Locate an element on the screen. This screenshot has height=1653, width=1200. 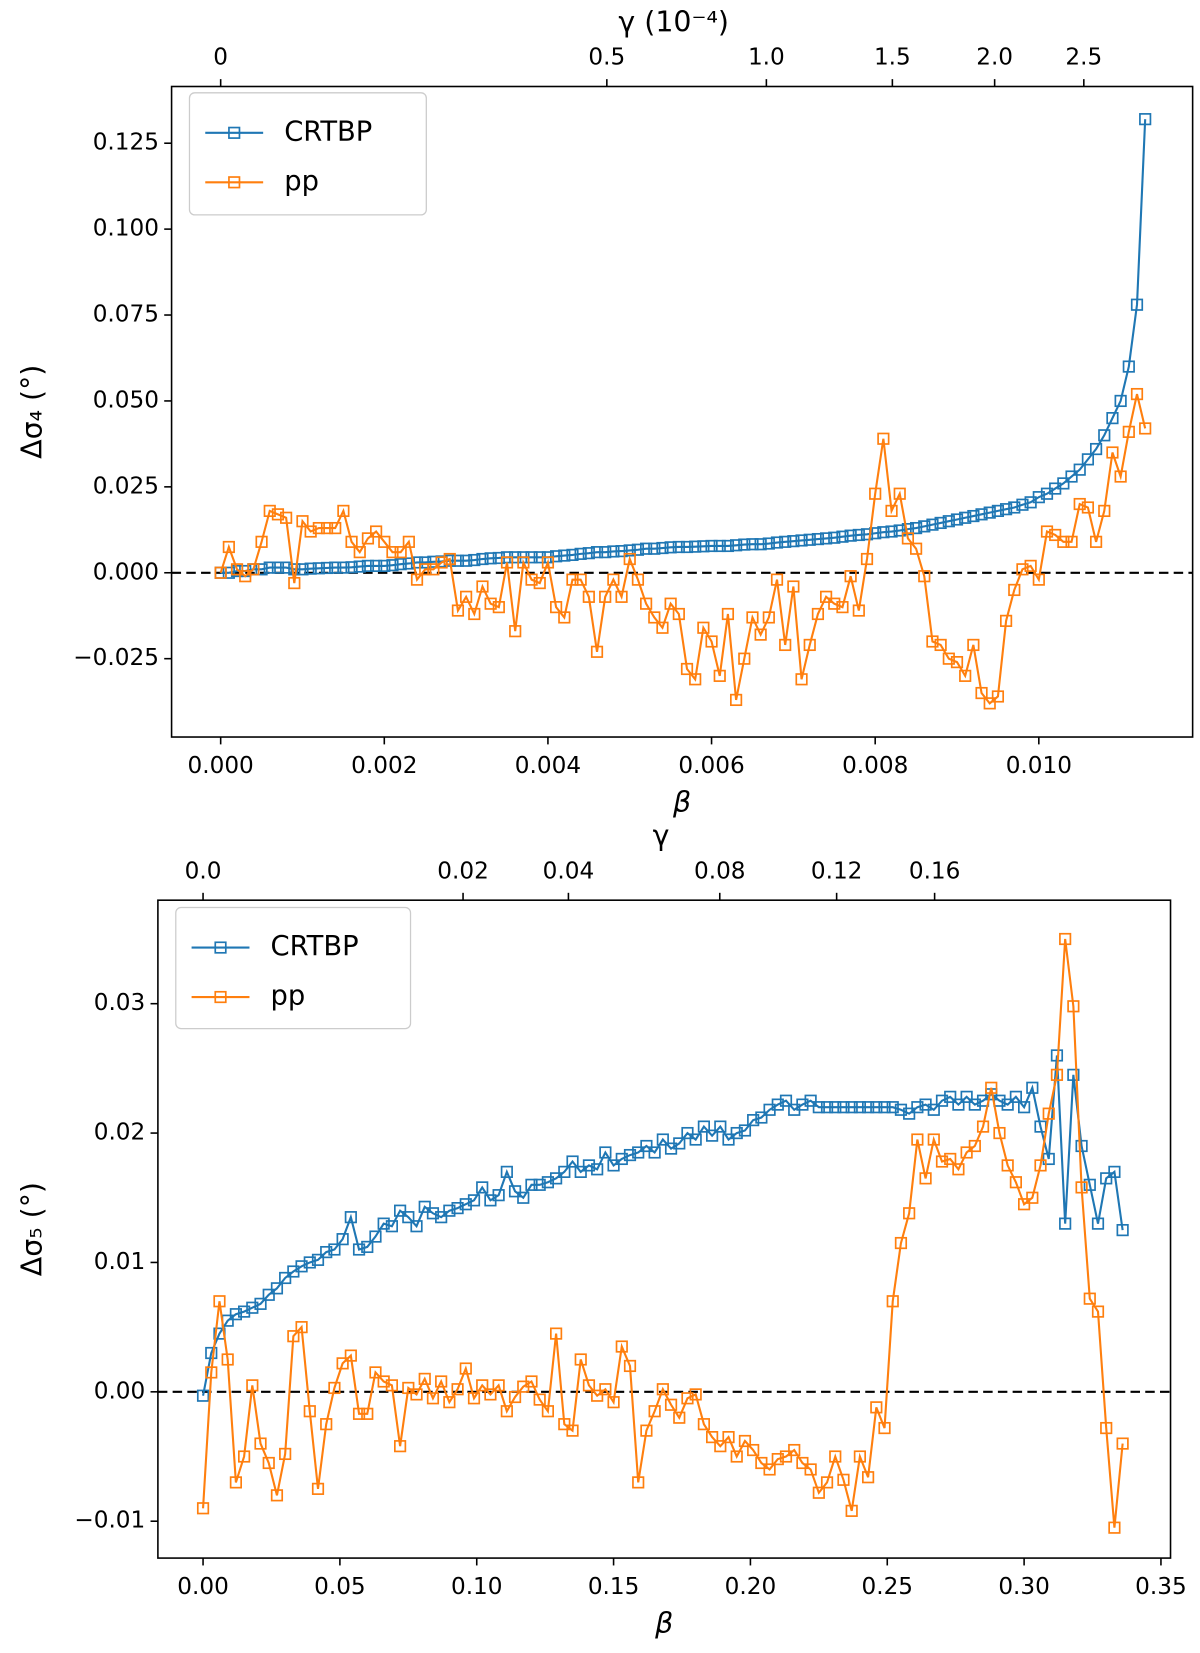
x2-tick-label: 0.5 is located at coordinates (606, 58).